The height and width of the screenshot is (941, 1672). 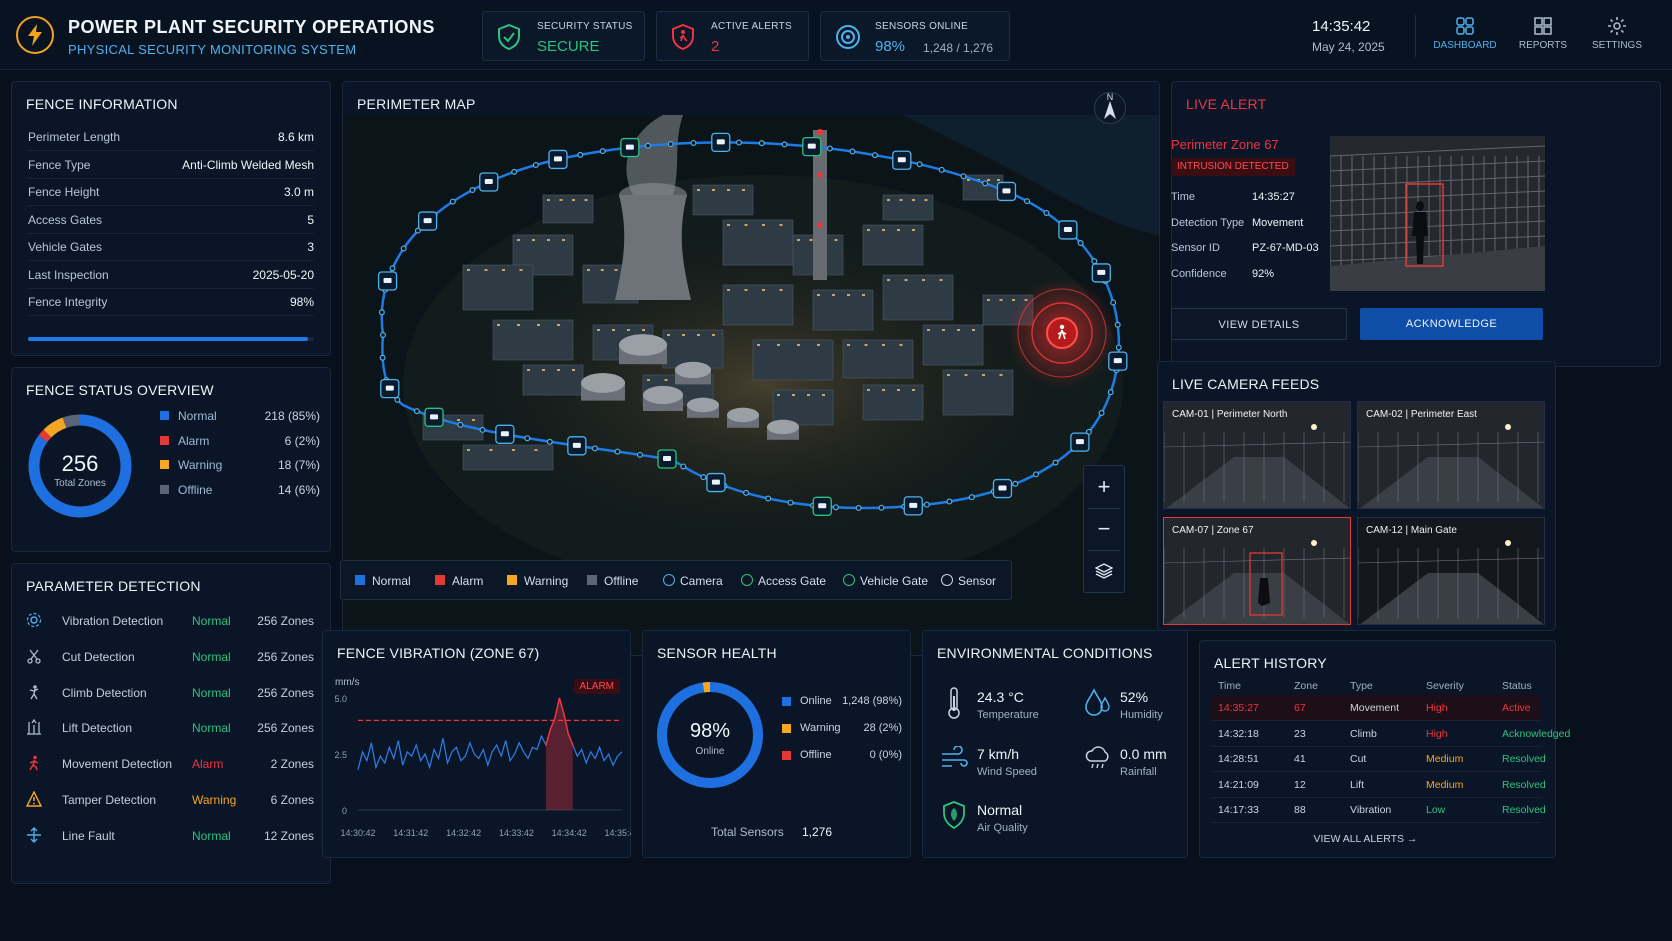 What do you see at coordinates (171, 800) in the screenshot?
I see `detection-row: Tamper Detection Warning 6 Zones` at bounding box center [171, 800].